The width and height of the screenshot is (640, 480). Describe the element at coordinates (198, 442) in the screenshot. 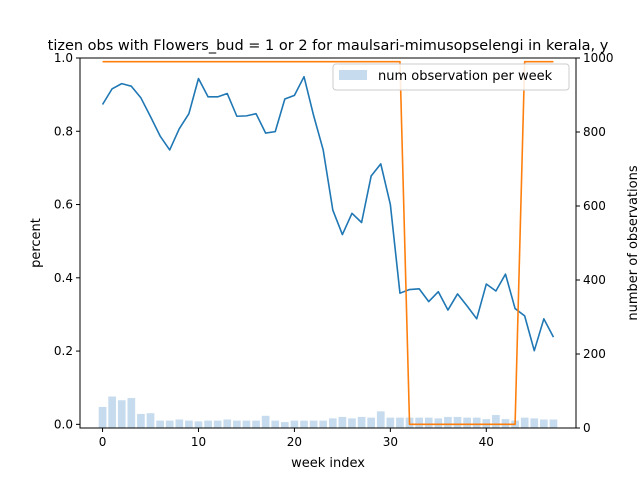

I see `x-tick-label: 10` at that location.